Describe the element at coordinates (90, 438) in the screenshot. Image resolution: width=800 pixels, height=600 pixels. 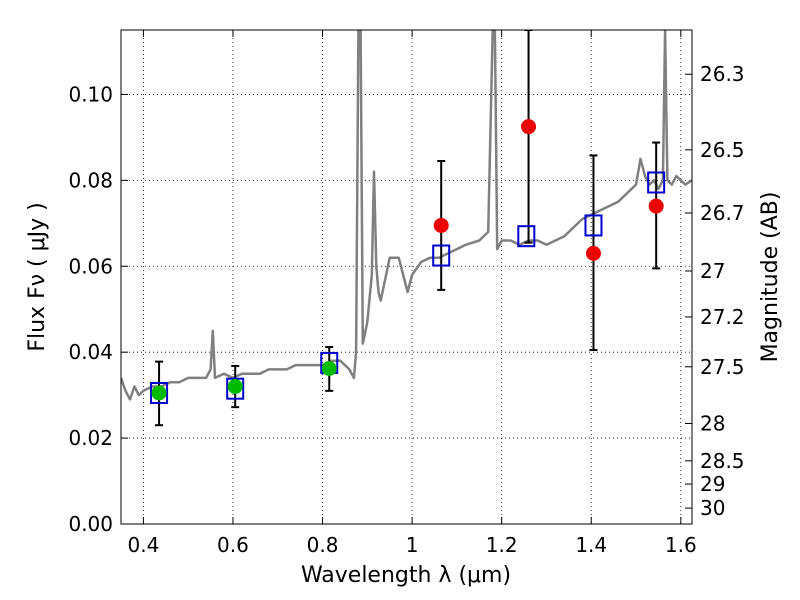
I see `y-tick-label: 0.02` at that location.